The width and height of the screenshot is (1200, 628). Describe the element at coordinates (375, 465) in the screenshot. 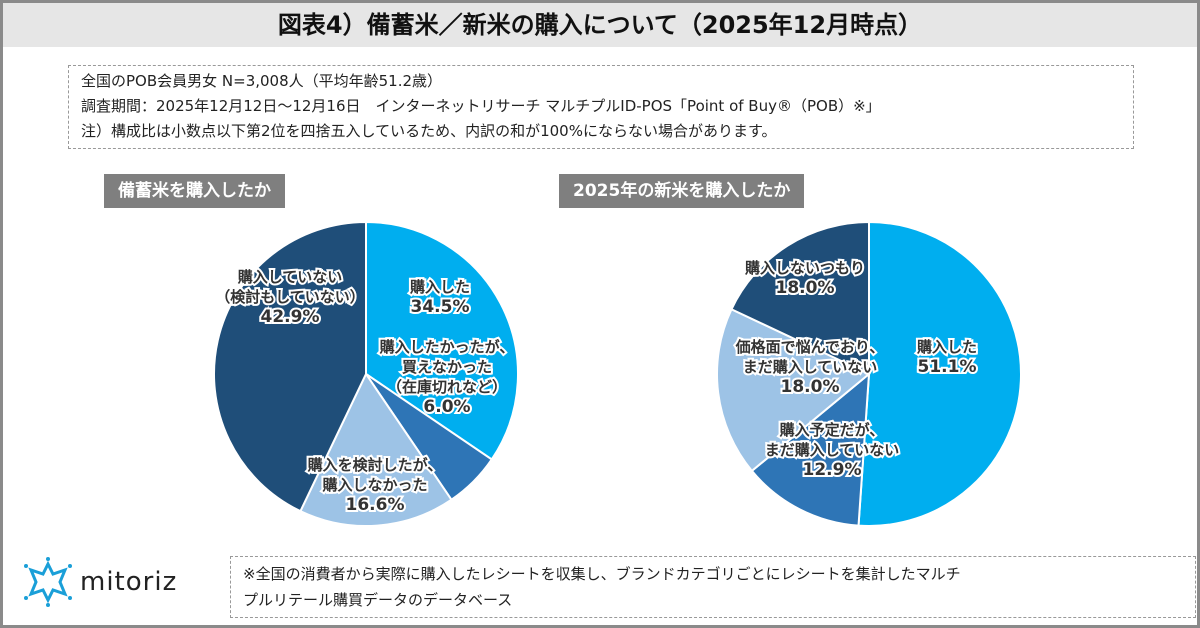

I see `slice-name: 購入を検討したが、` at that location.